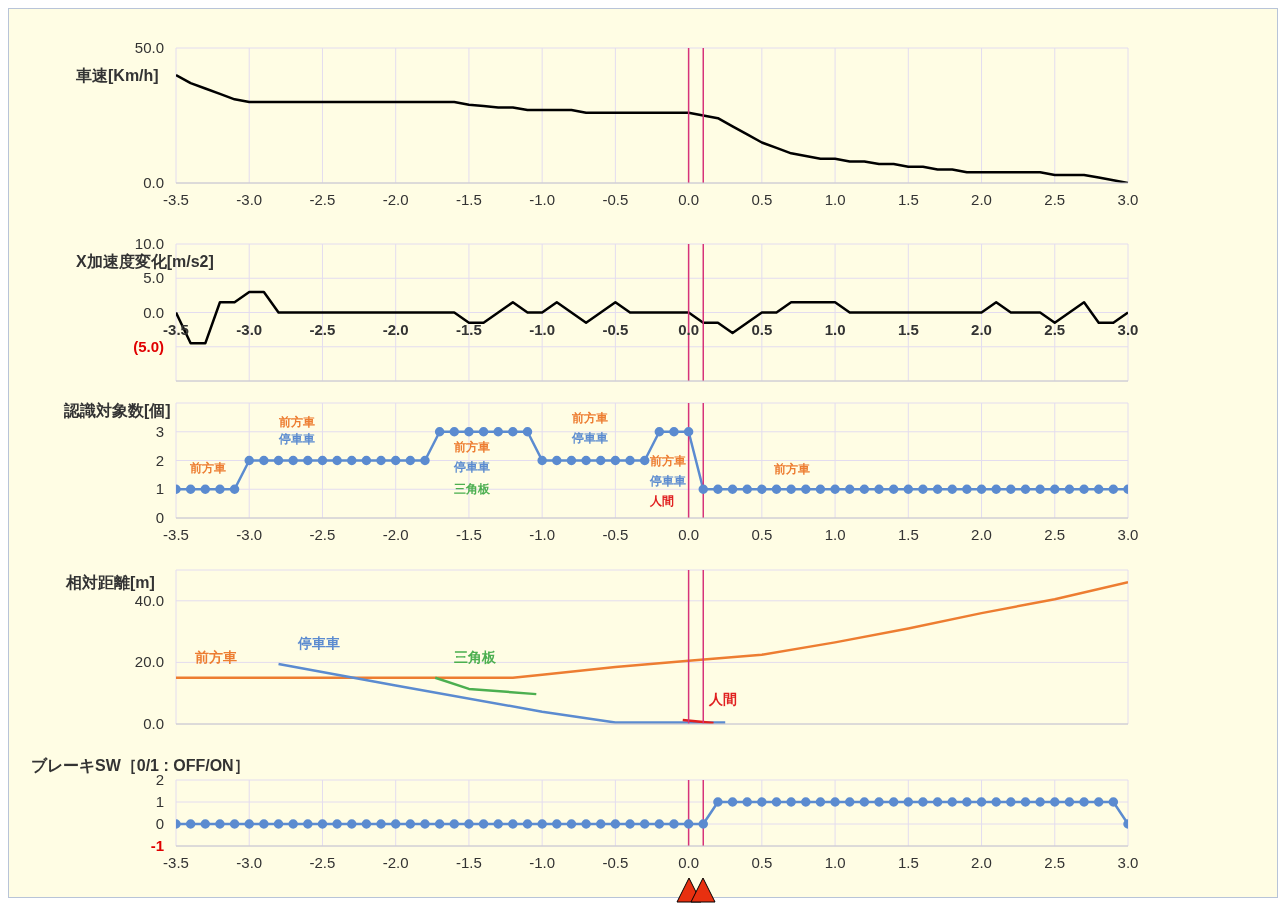 The height and width of the screenshot is (906, 1286). Describe the element at coordinates (157, 845) in the screenshot. I see `y-tick-label: -1` at that location.